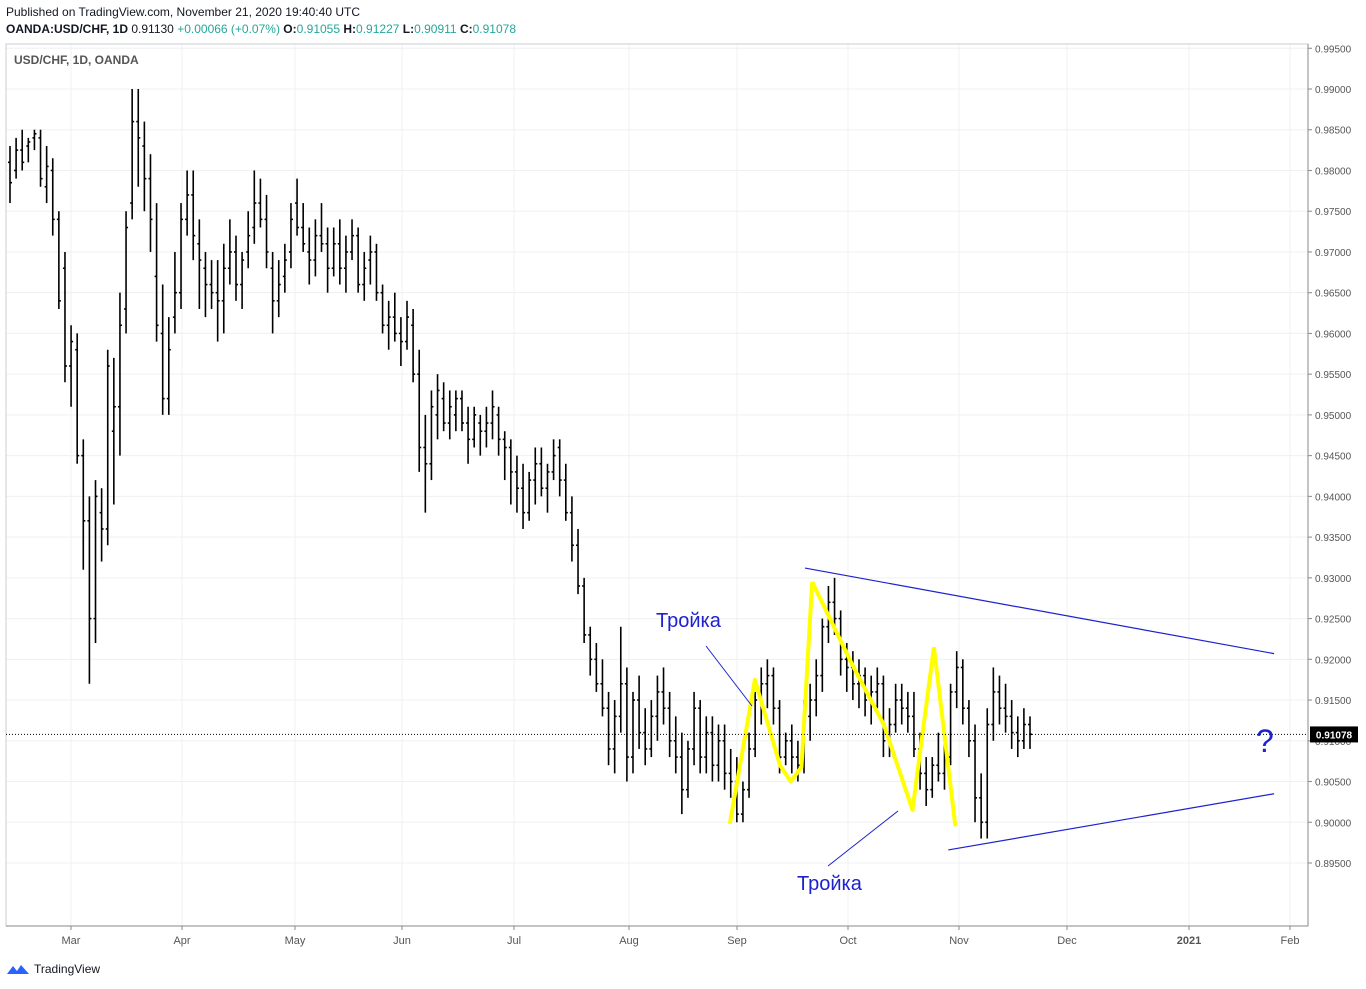 The width and height of the screenshot is (1366, 989). What do you see at coordinates (681, 936) in the screenshot?
I see `time-axis: Mar Apr May Jun Jul Aug Sep Oct Nov Dec 2021 Feb` at bounding box center [681, 936].